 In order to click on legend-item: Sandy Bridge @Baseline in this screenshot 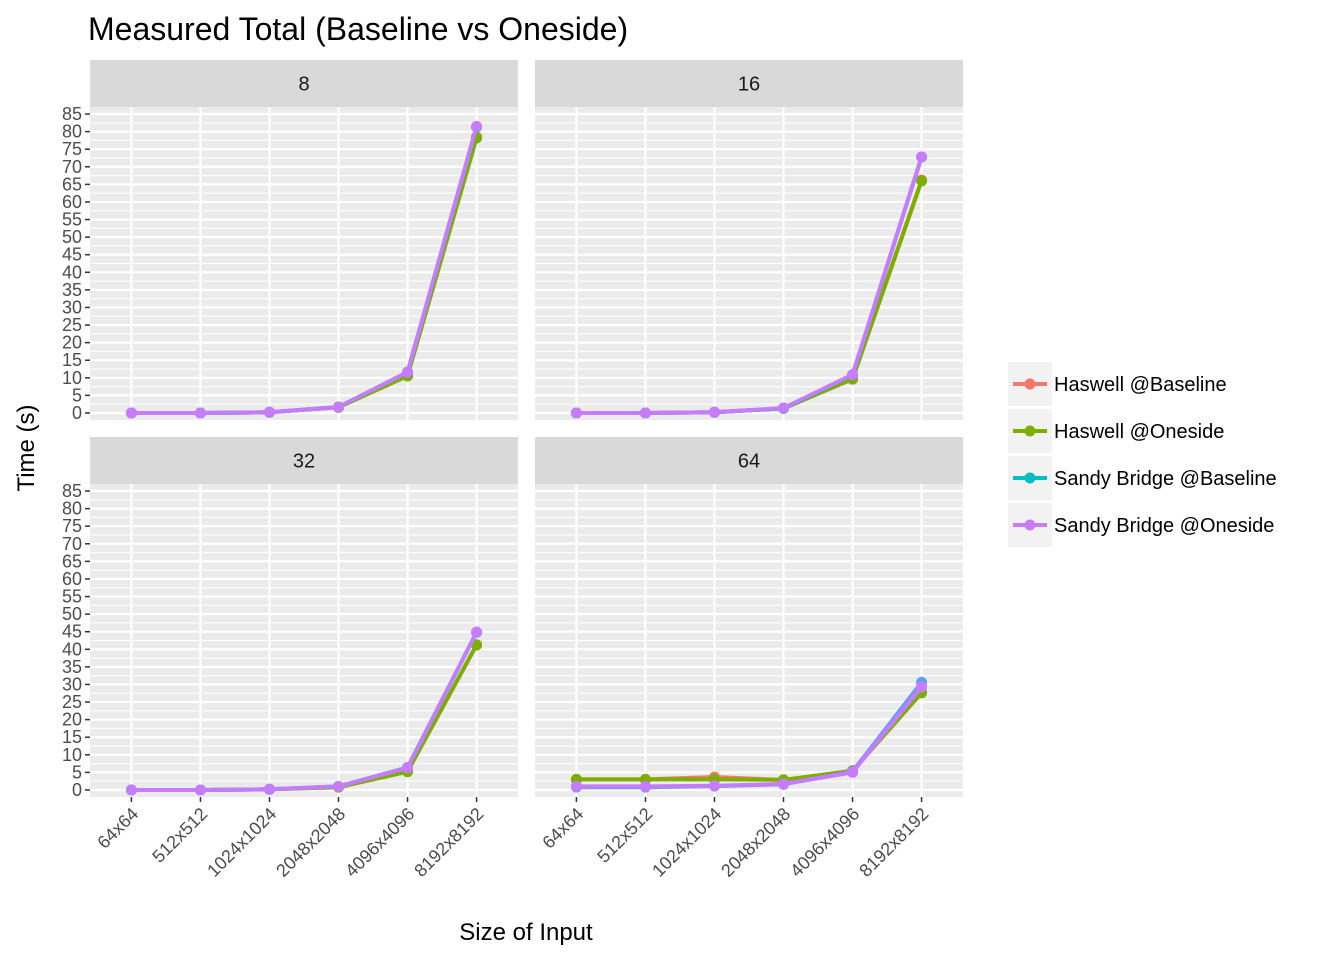, I will do `click(1142, 478)`.